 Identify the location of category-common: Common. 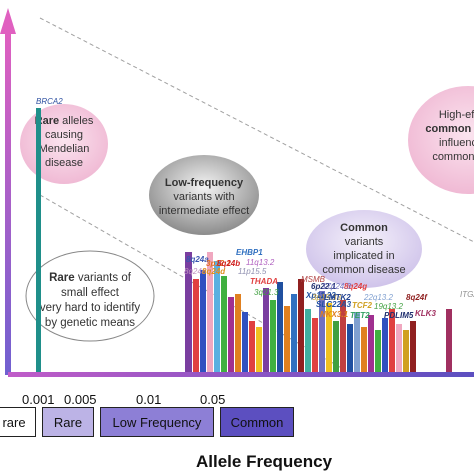
(257, 422).